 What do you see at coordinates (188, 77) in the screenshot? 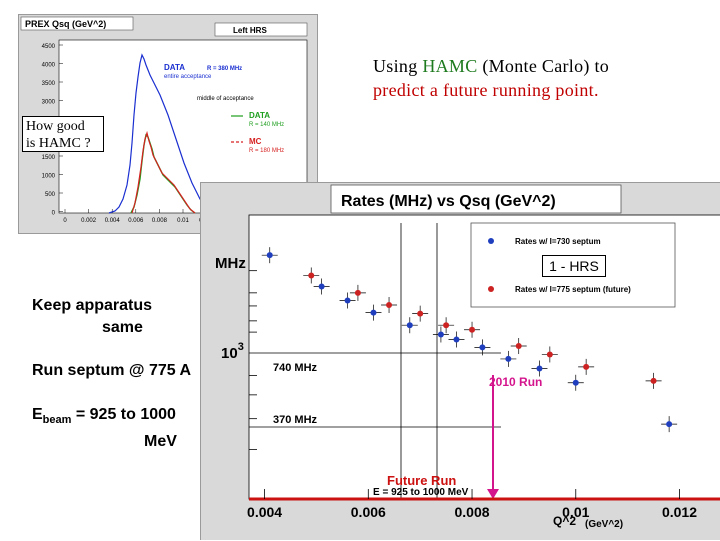
I see `inset-data-sub: entire acceptance` at bounding box center [188, 77].